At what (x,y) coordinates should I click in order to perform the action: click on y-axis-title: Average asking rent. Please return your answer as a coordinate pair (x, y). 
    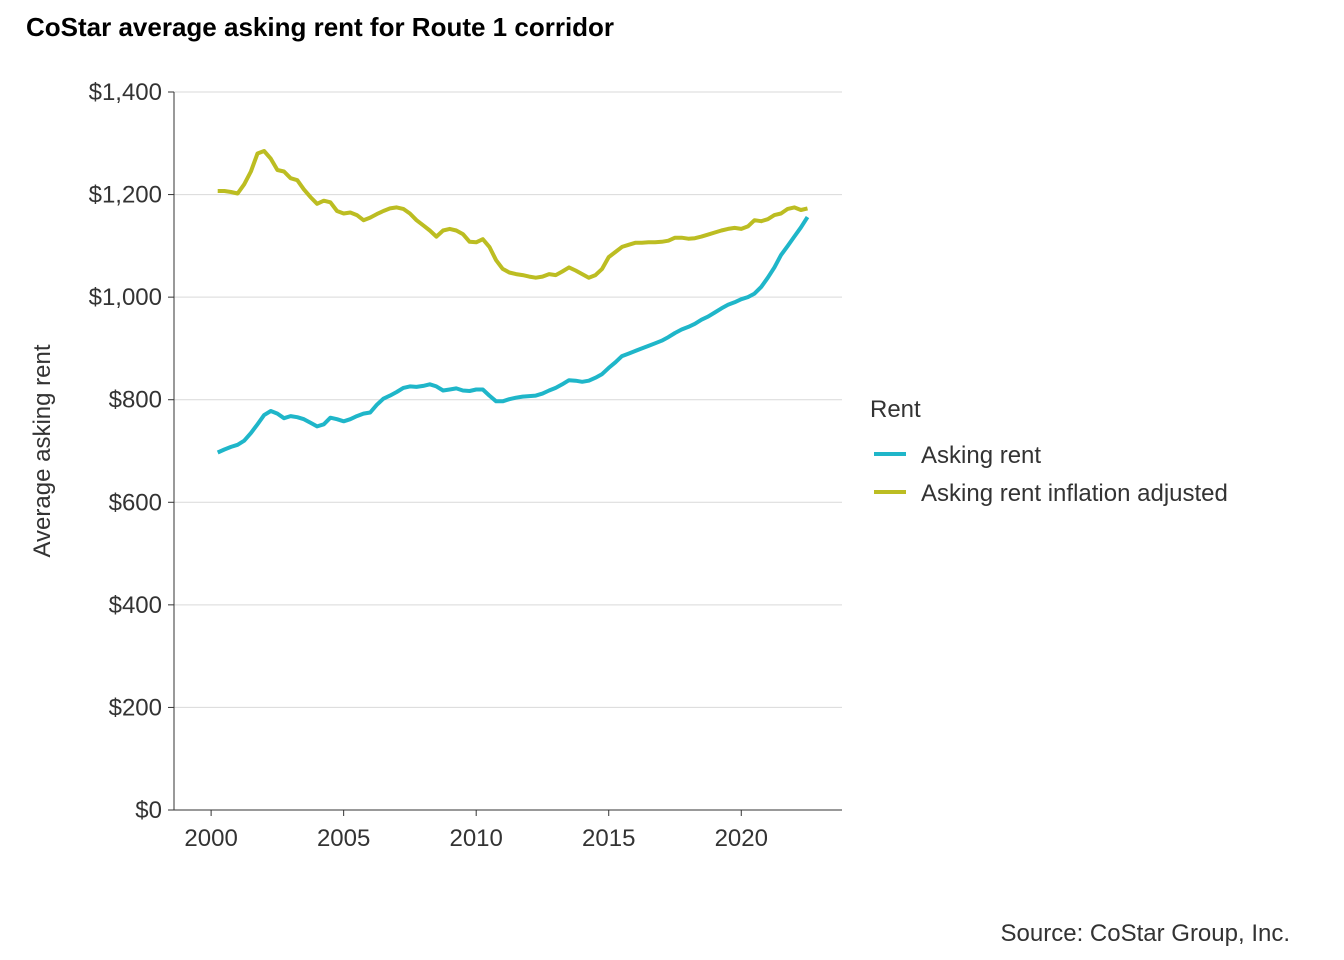
    Looking at the image, I should click on (42, 450).